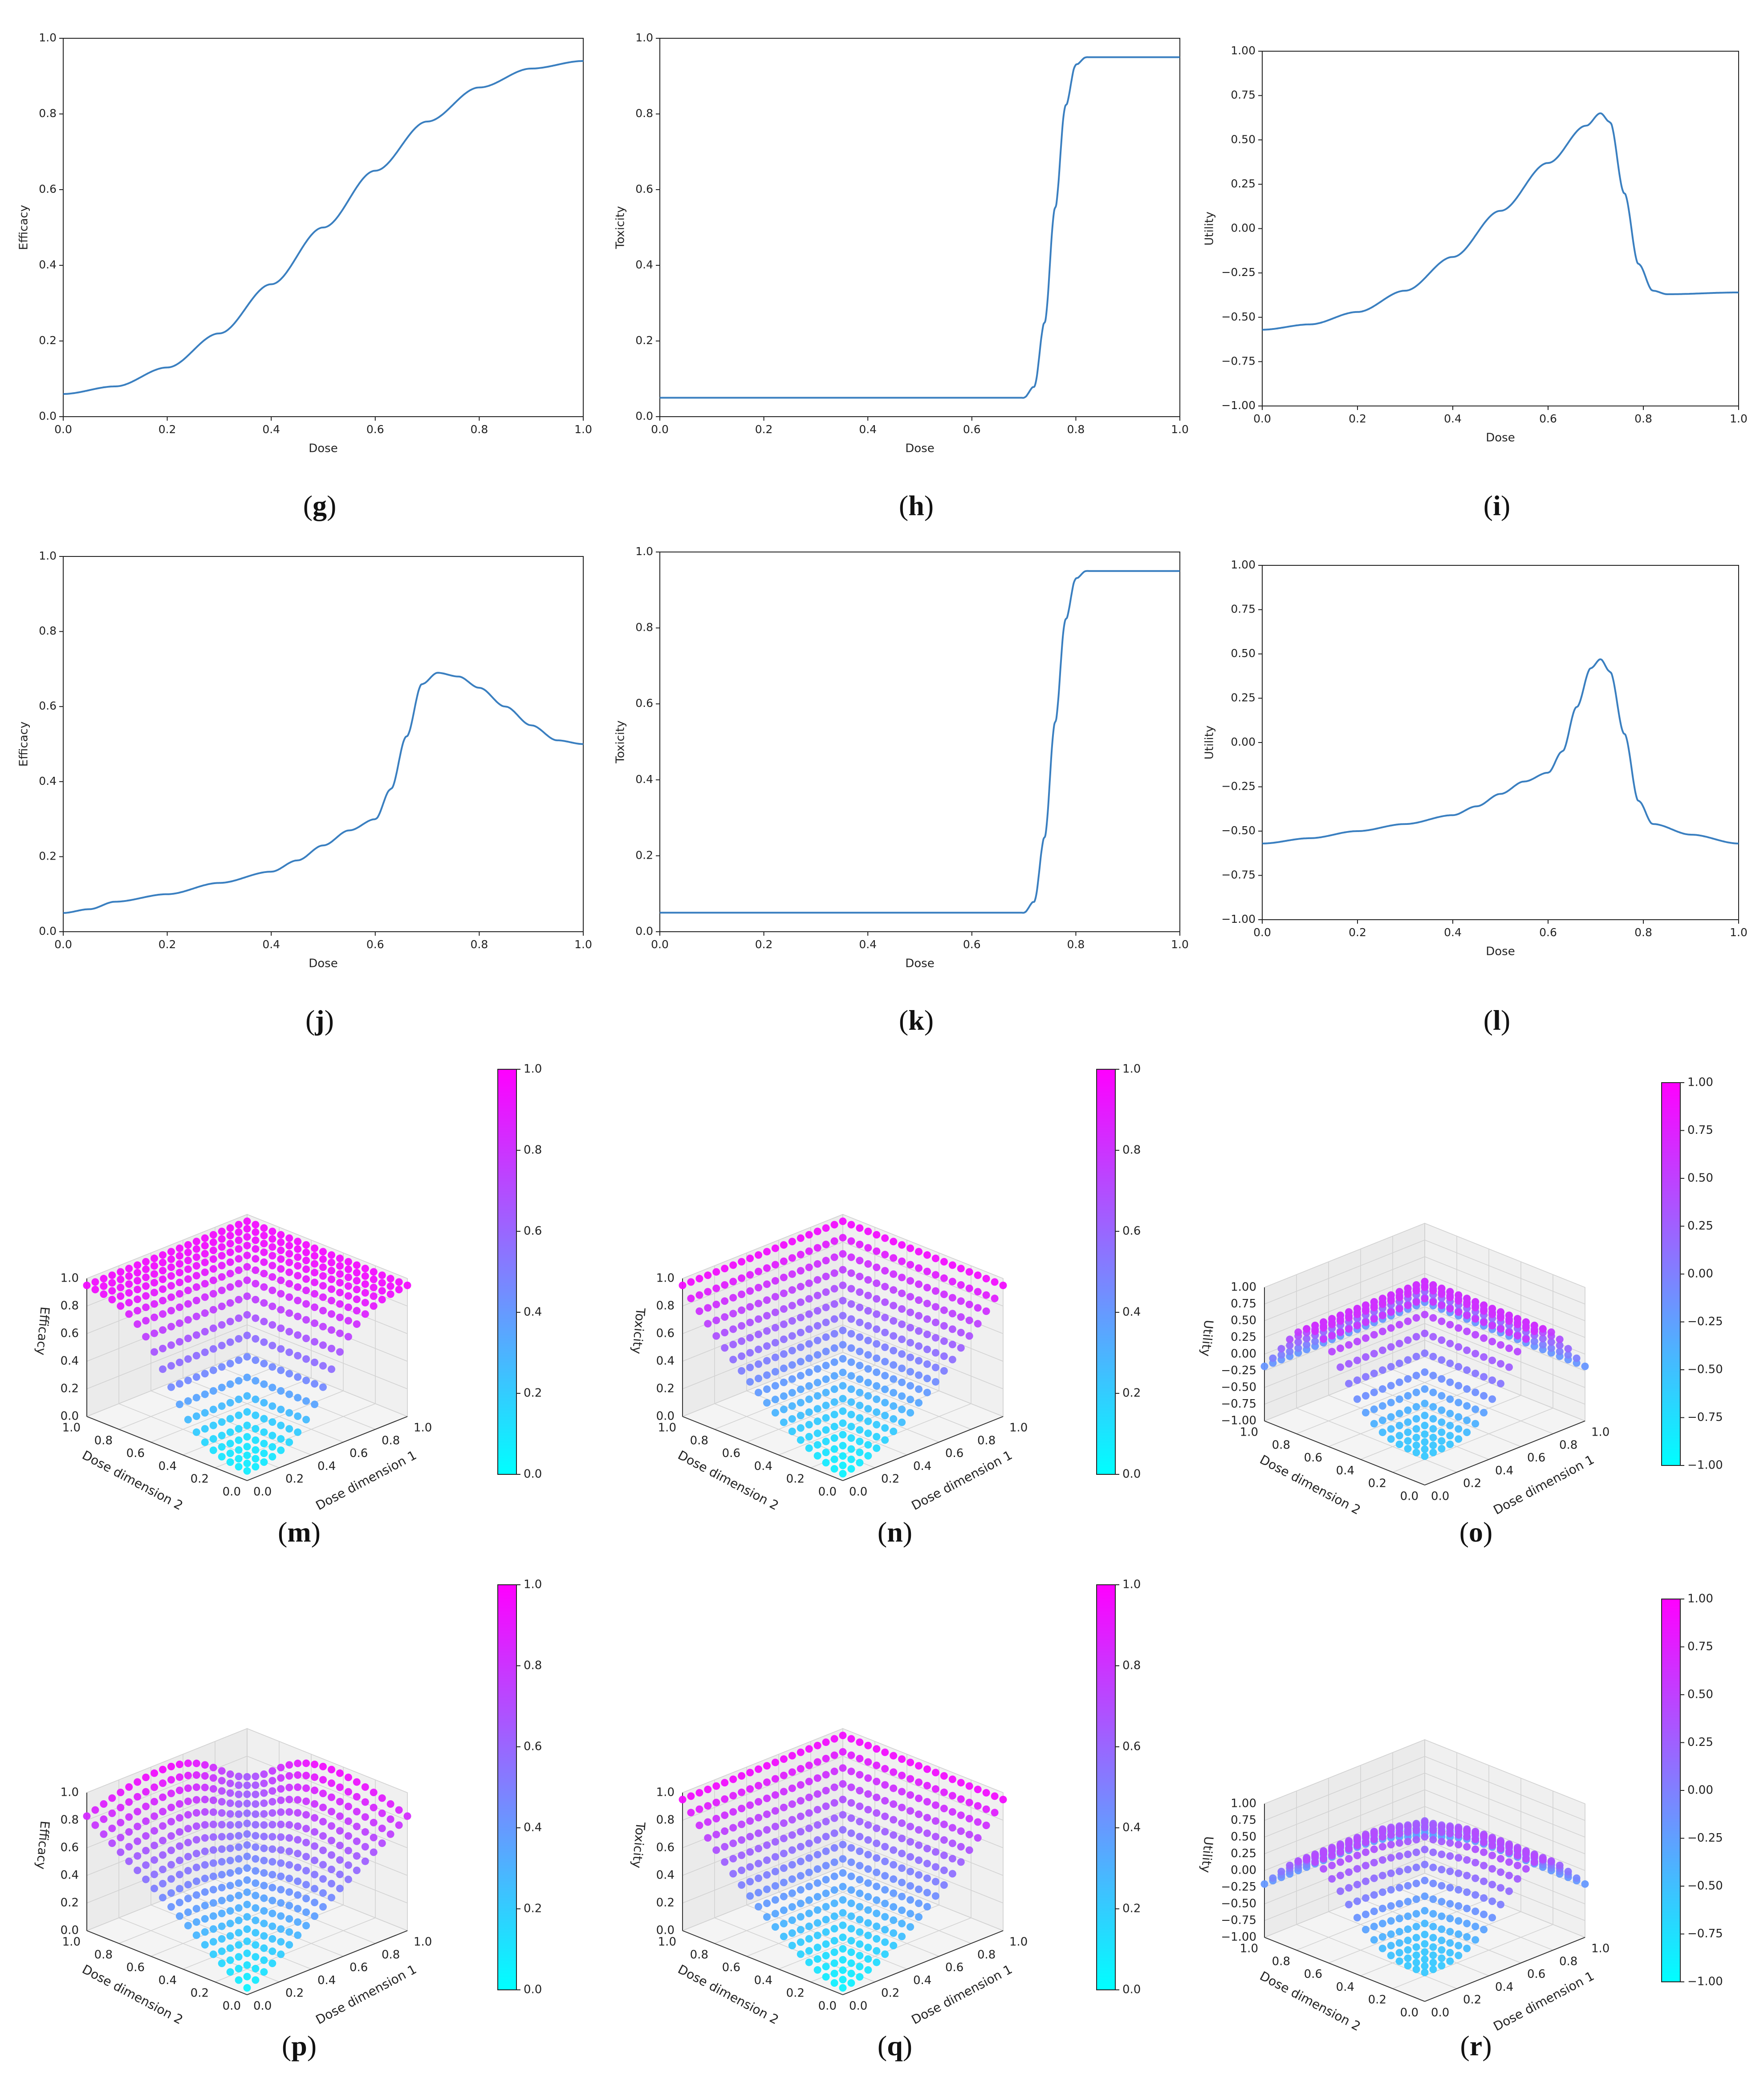 This screenshot has height=2082, width=1764. Describe the element at coordinates (323, 744) in the screenshot. I see `plot-frame` at that location.